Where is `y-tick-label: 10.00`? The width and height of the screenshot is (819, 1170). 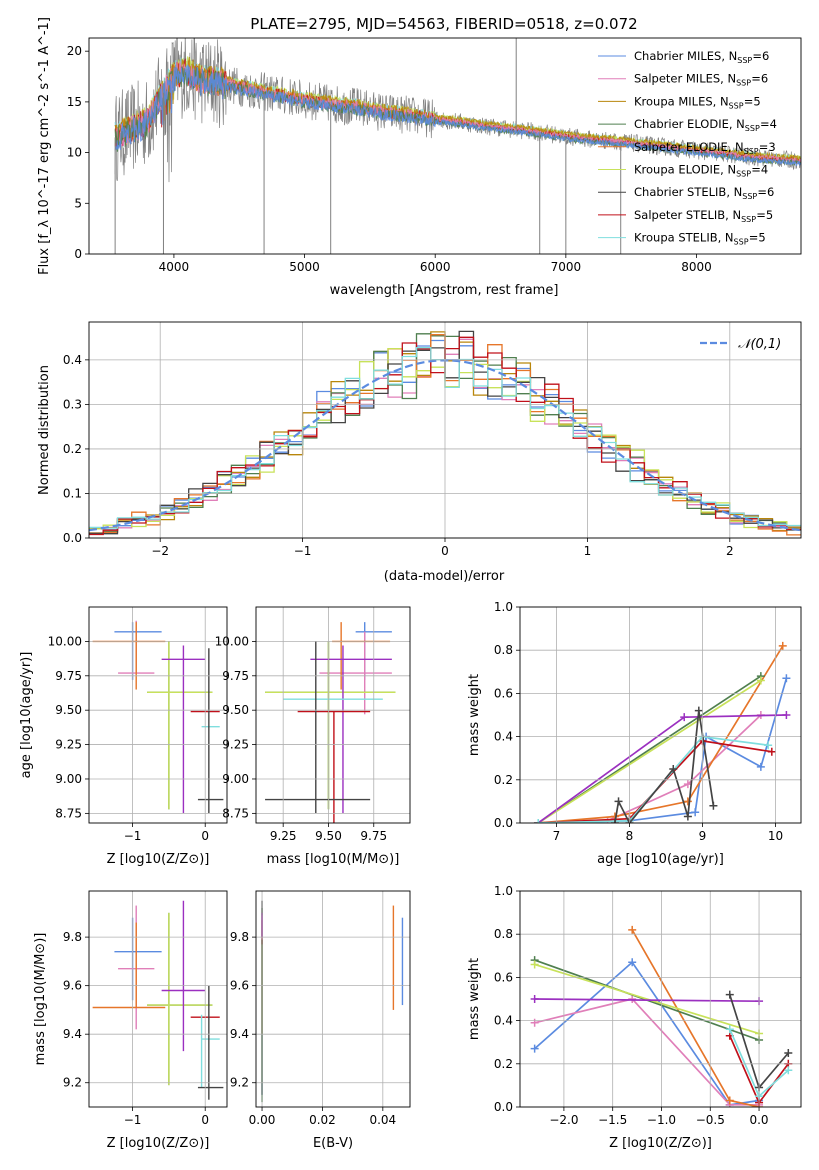 y-tick-label: 10.00 is located at coordinates (232, 641).